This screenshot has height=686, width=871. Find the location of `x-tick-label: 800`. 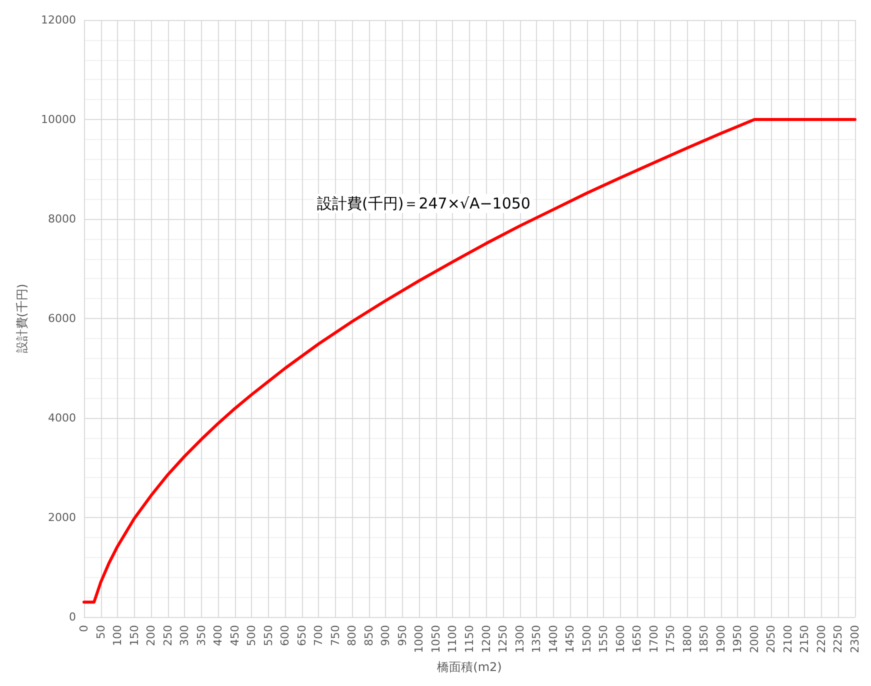

x-tick-label: 800 is located at coordinates (352, 635).